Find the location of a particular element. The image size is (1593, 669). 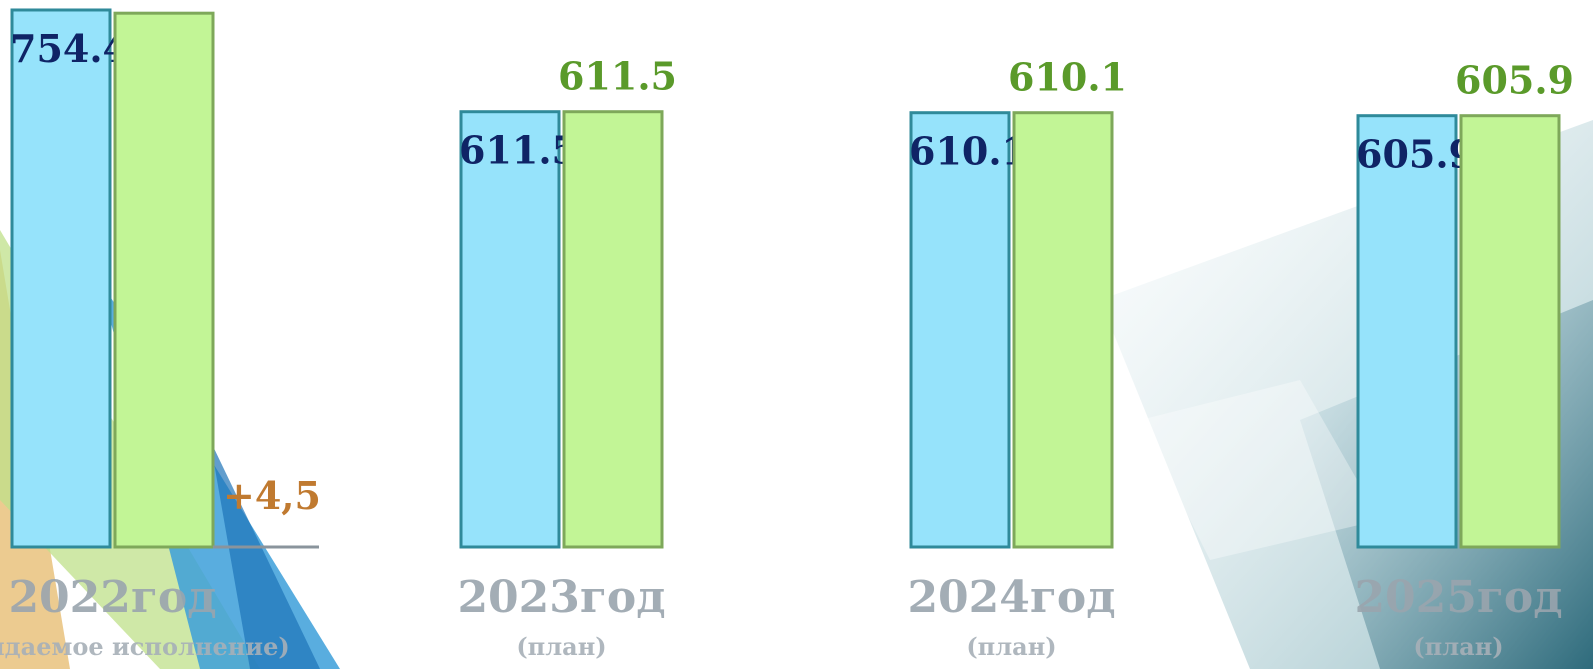

category-sublabel-2025: (план) is located at coordinates (1458, 646).